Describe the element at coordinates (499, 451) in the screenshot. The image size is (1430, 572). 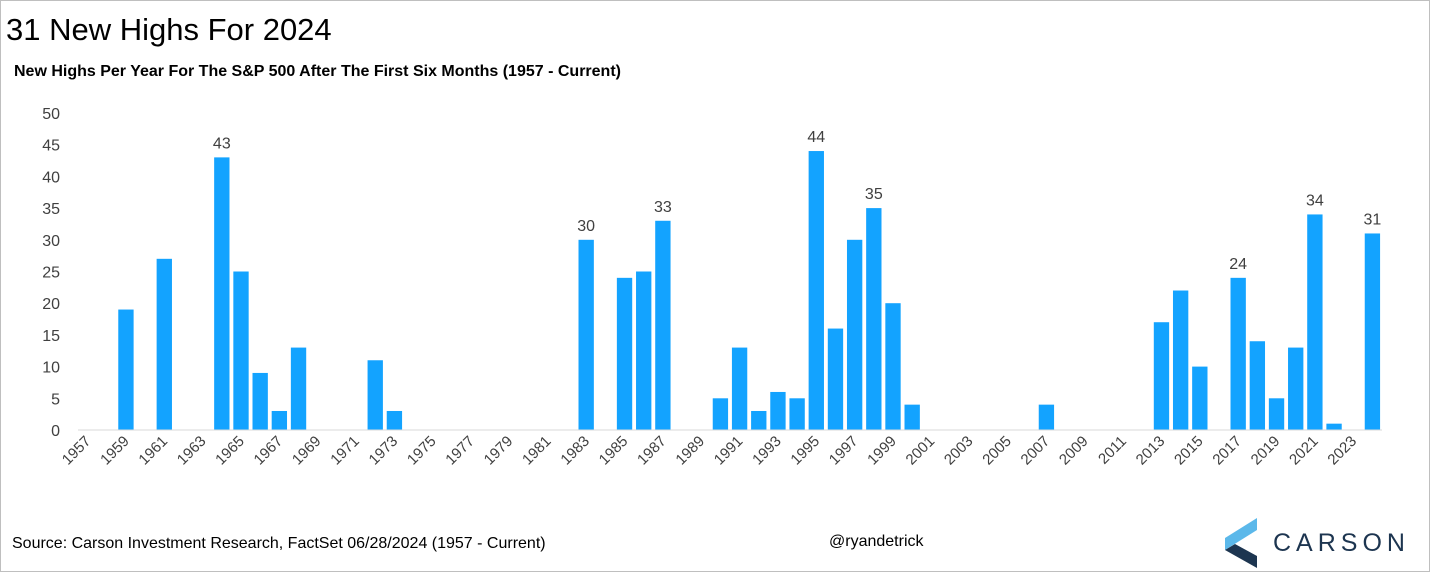
I see `x-tick-label: 1979` at that location.